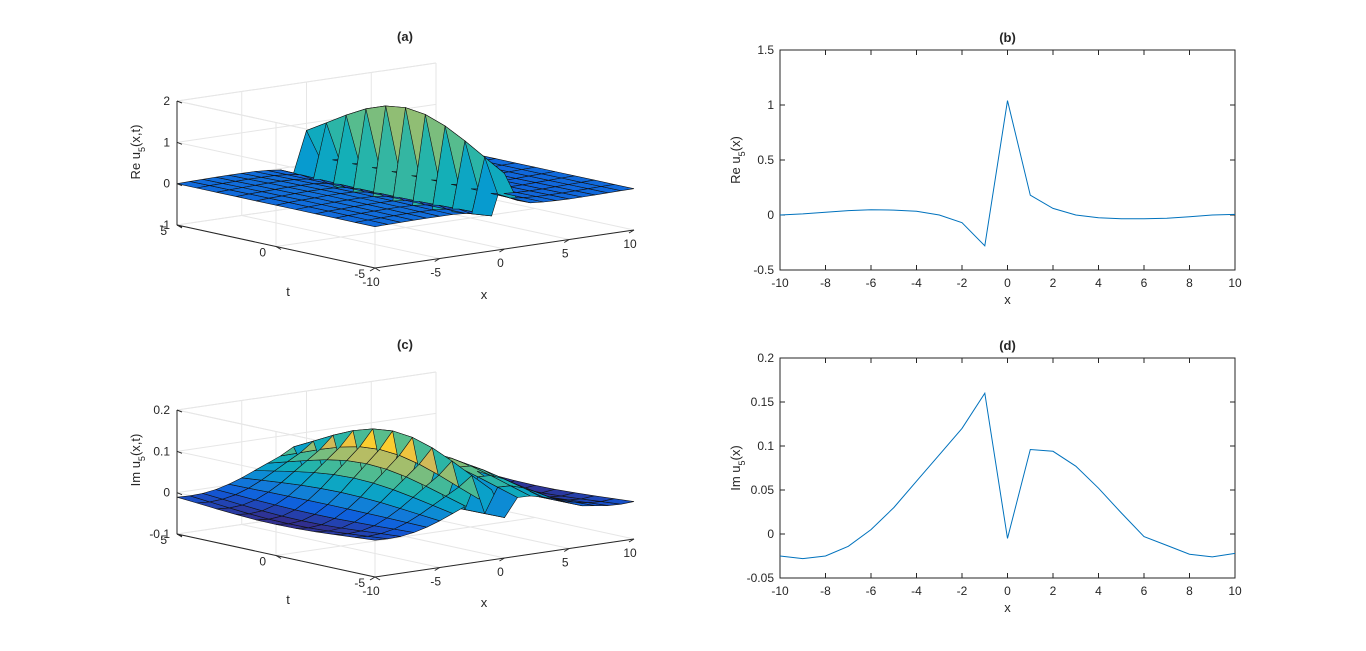 This screenshot has height=651, width=1366. What do you see at coordinates (761, 578) in the screenshot?
I see `y-tick-label: -0.05` at bounding box center [761, 578].